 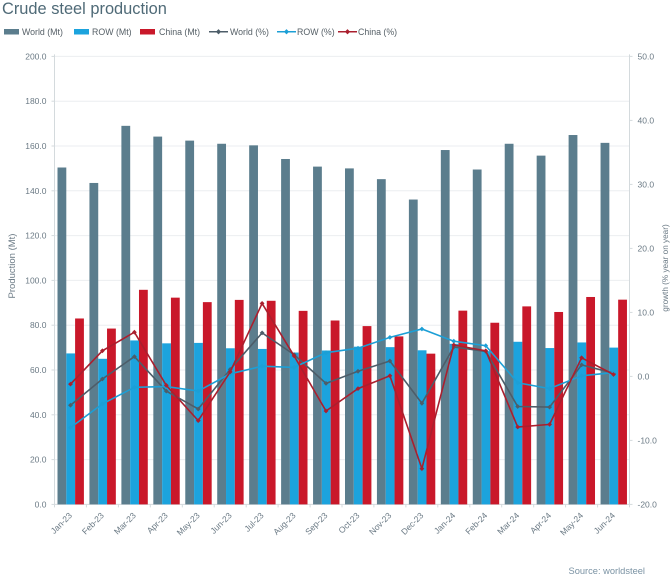 I want to click on svg-text: Source: worldsteel, so click(x=607, y=570).